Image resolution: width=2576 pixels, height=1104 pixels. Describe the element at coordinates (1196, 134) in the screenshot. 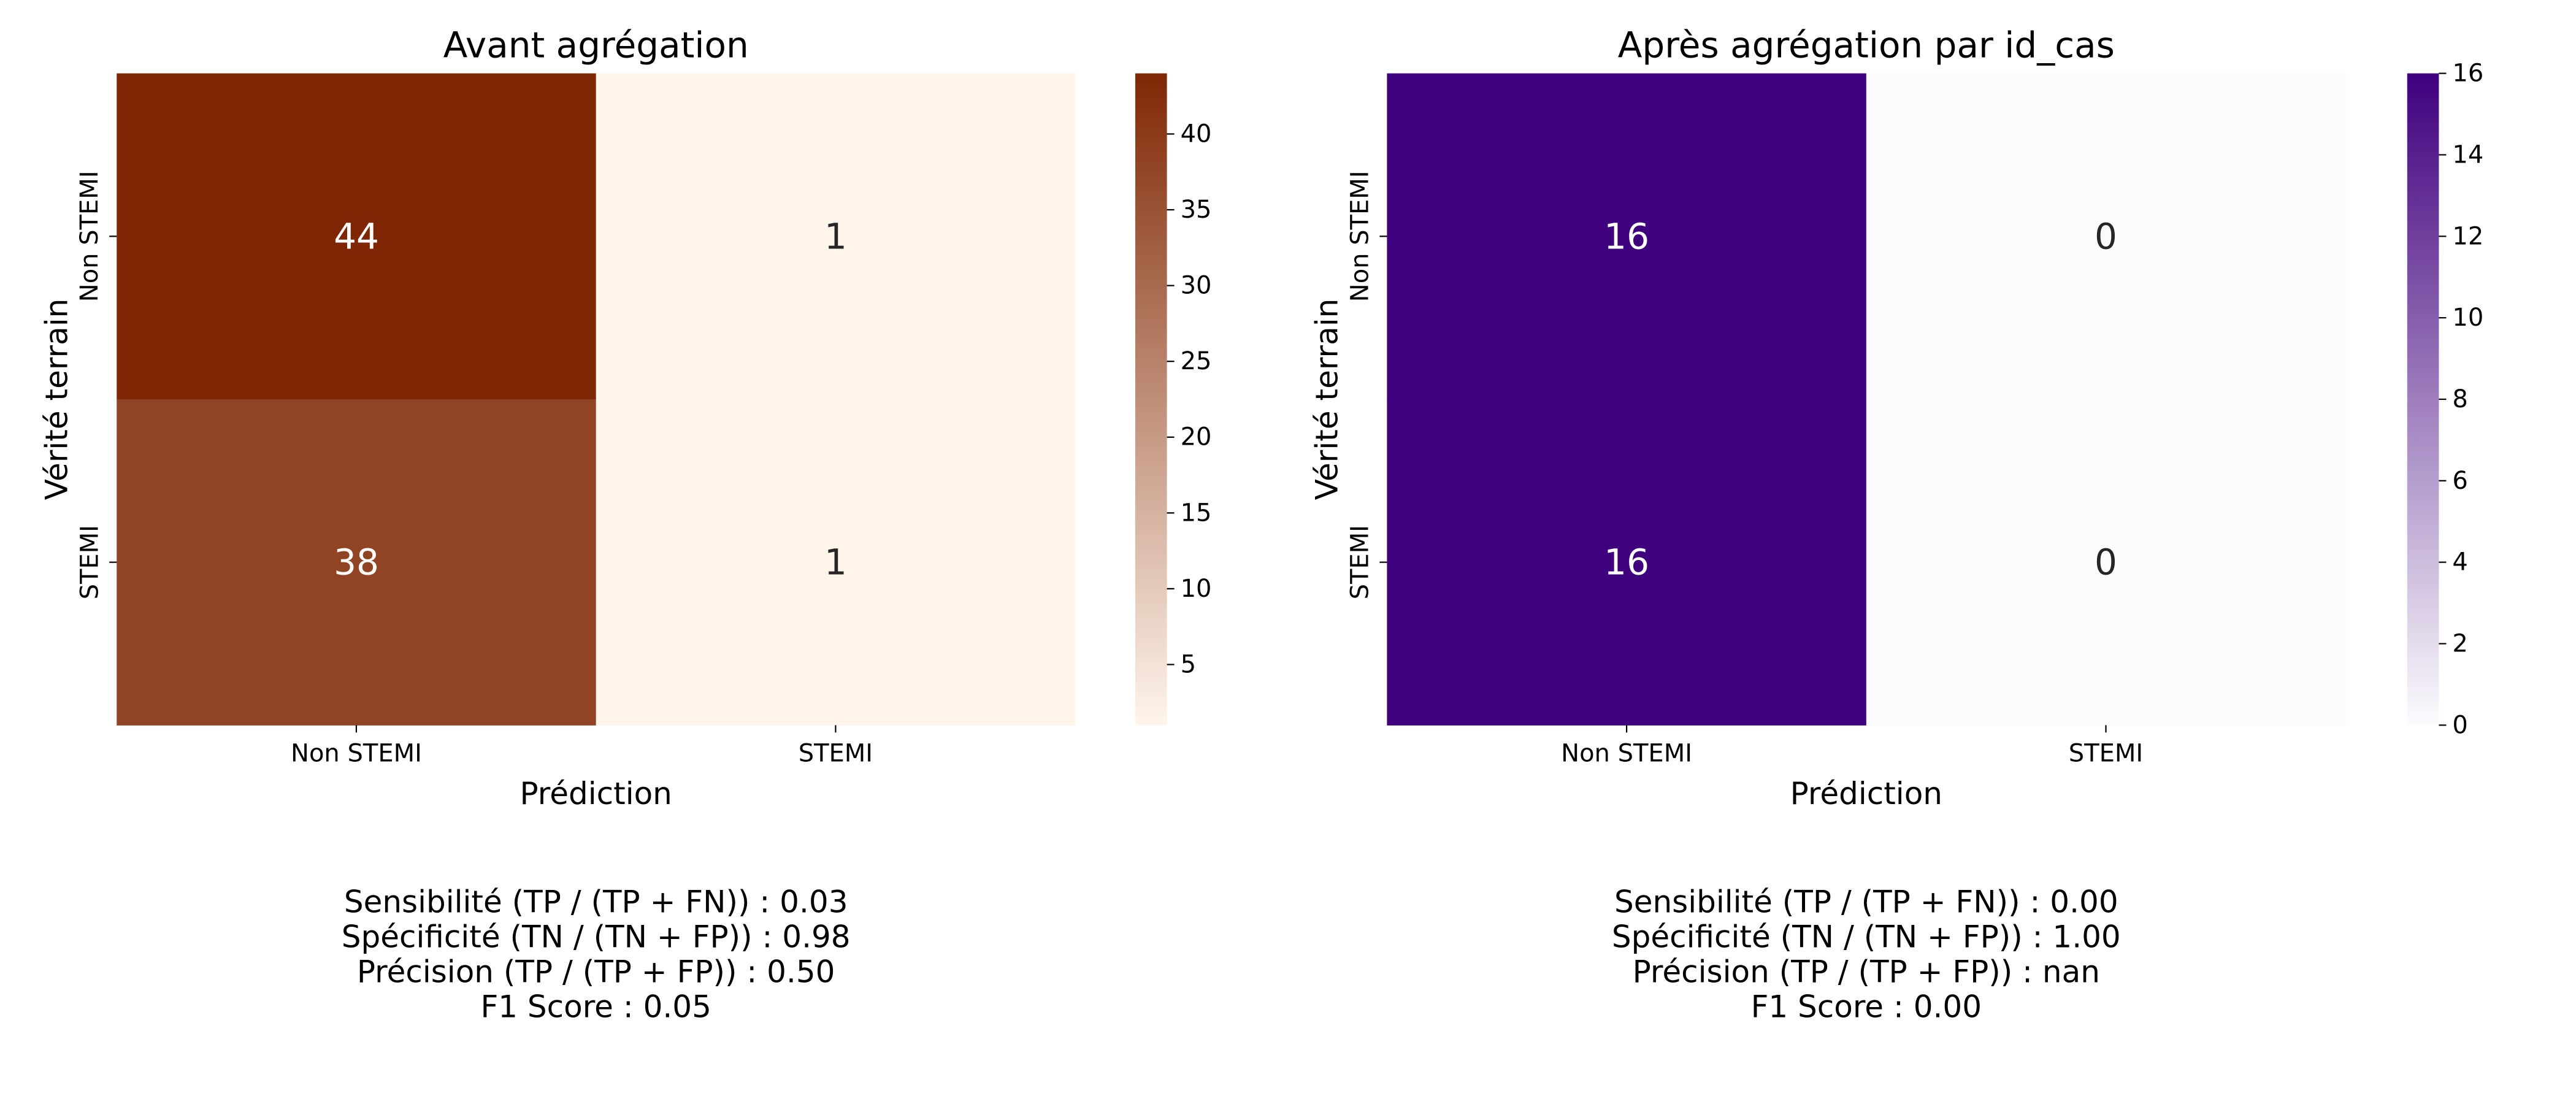

I see `colorbar-tick-label: 40` at that location.